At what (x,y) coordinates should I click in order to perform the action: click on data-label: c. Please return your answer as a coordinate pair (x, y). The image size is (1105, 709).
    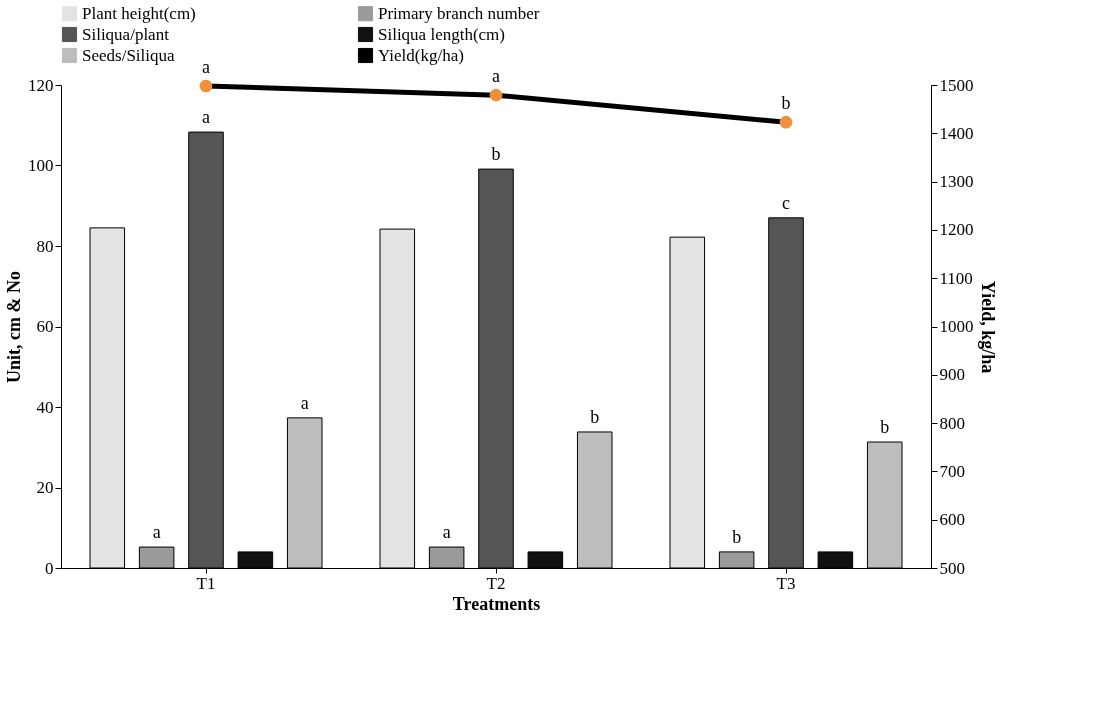
    Looking at the image, I should click on (786, 202).